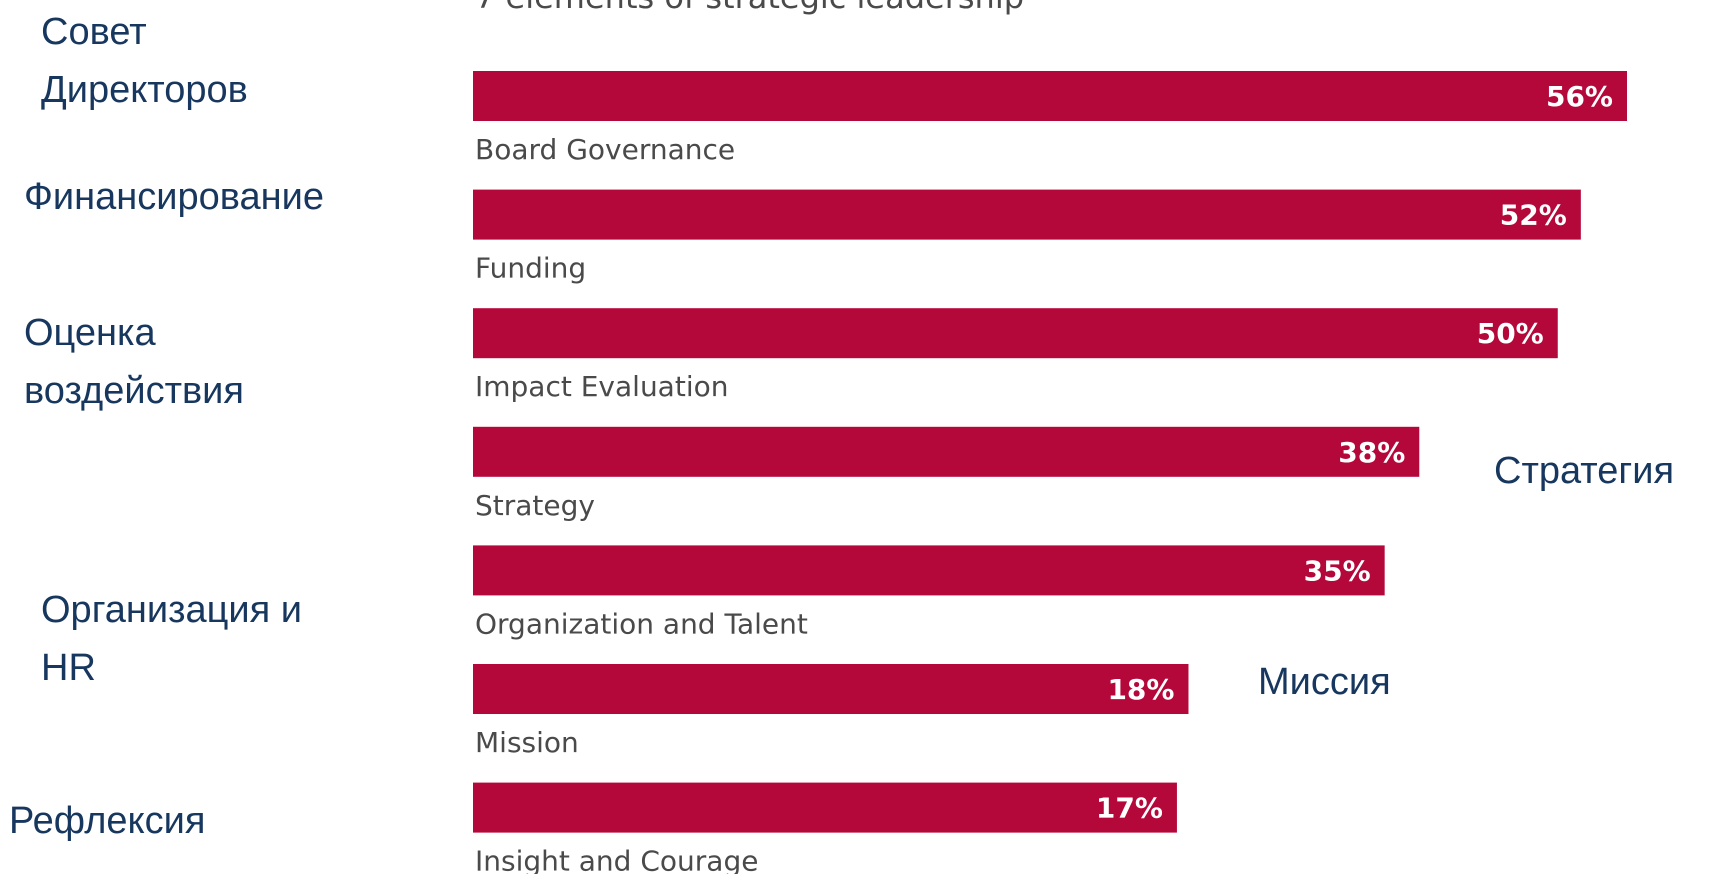  Describe the element at coordinates (134, 391) in the screenshot. I see `annotation: воздействия` at that location.